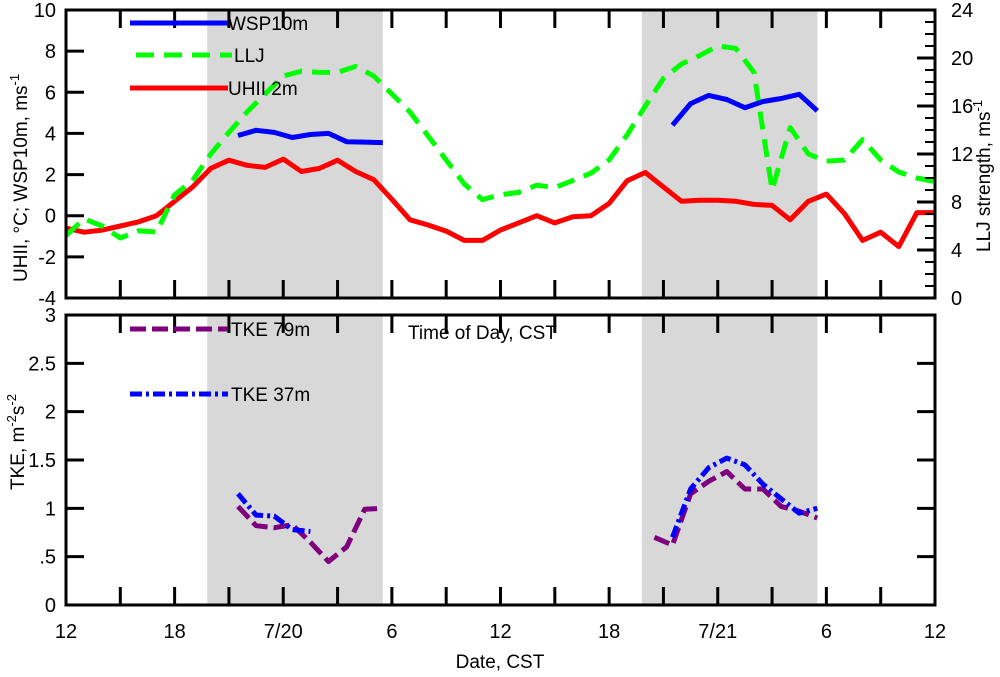 The height and width of the screenshot is (677, 1000). What do you see at coordinates (50, 606) in the screenshot?
I see `y-tick-label-bottom: 0` at bounding box center [50, 606].